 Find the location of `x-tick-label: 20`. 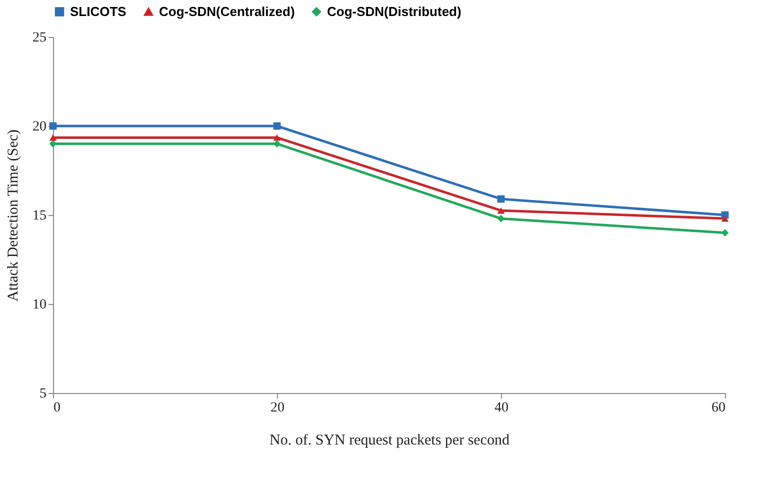

x-tick-label: 20 is located at coordinates (277, 408).